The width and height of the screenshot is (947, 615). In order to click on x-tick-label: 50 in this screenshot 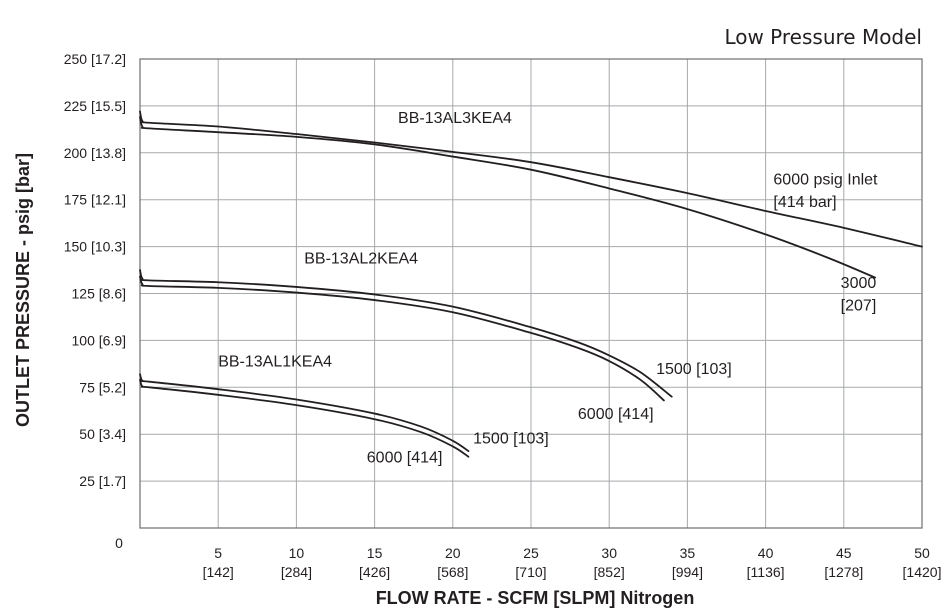, I will do `click(922, 553)`.